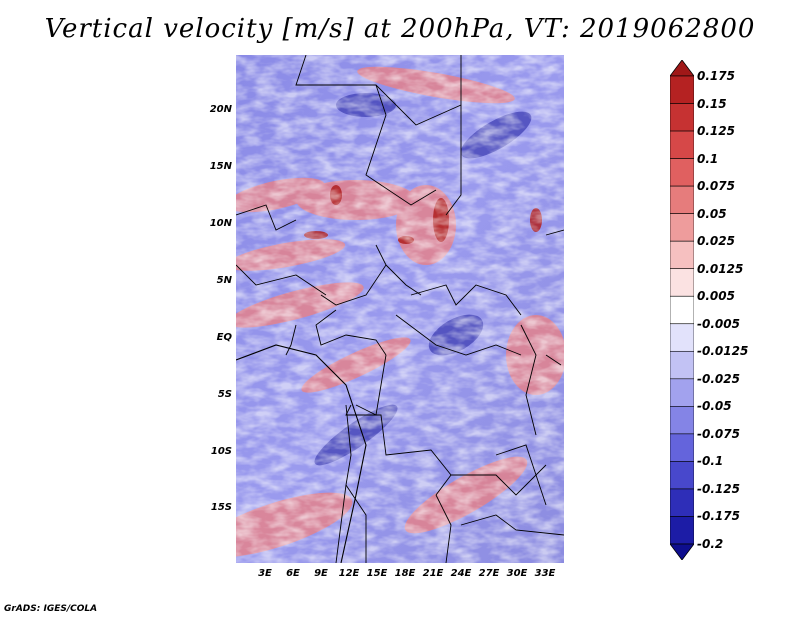  Describe the element at coordinates (716, 131) in the screenshot. I see `colorbar-label: 0.125` at that location.